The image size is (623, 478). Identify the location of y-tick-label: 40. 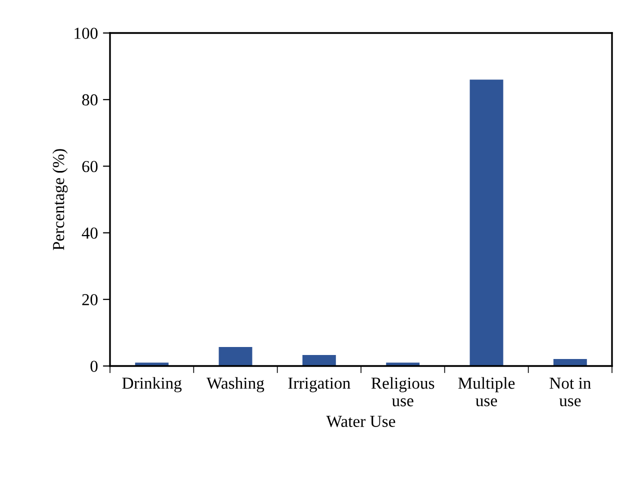
(90, 233).